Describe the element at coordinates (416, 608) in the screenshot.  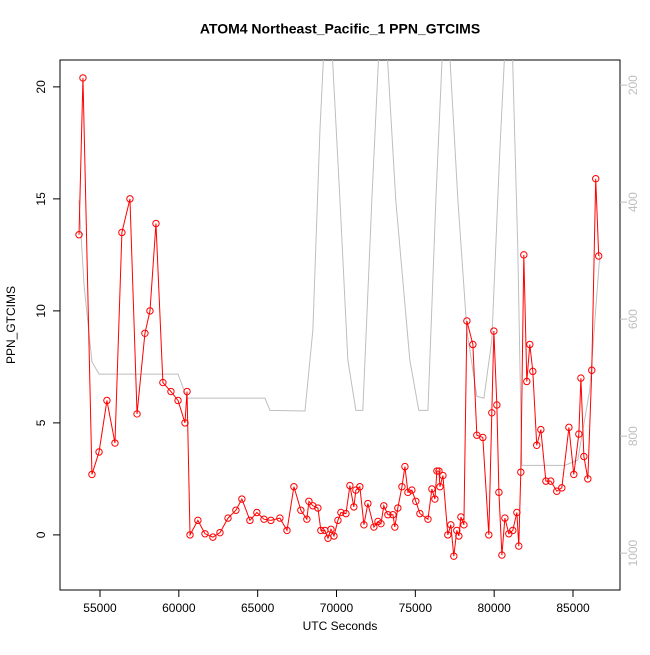
I see `x-tick-label: 75000` at that location.